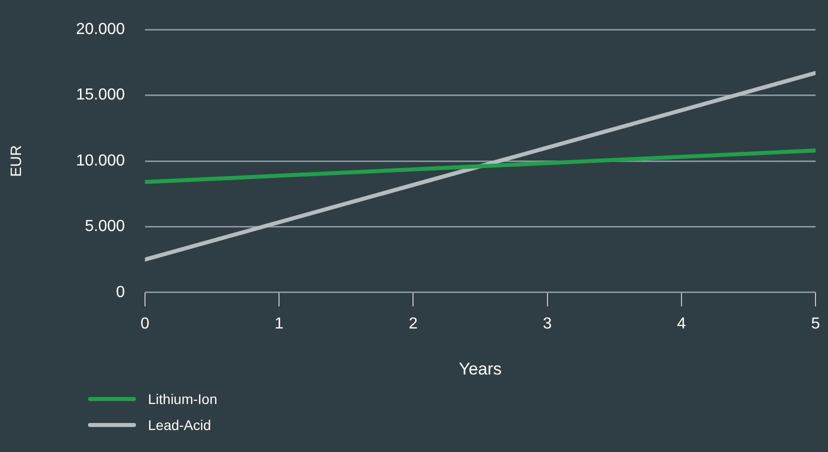 Image resolution: width=828 pixels, height=452 pixels. What do you see at coordinates (681, 323) in the screenshot?
I see `x-tick-label: 4` at bounding box center [681, 323].